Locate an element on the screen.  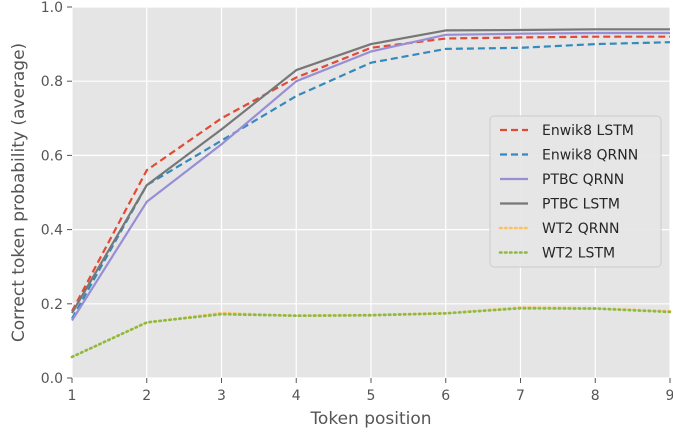
x-tick-label: 8 is located at coordinates (595, 396).